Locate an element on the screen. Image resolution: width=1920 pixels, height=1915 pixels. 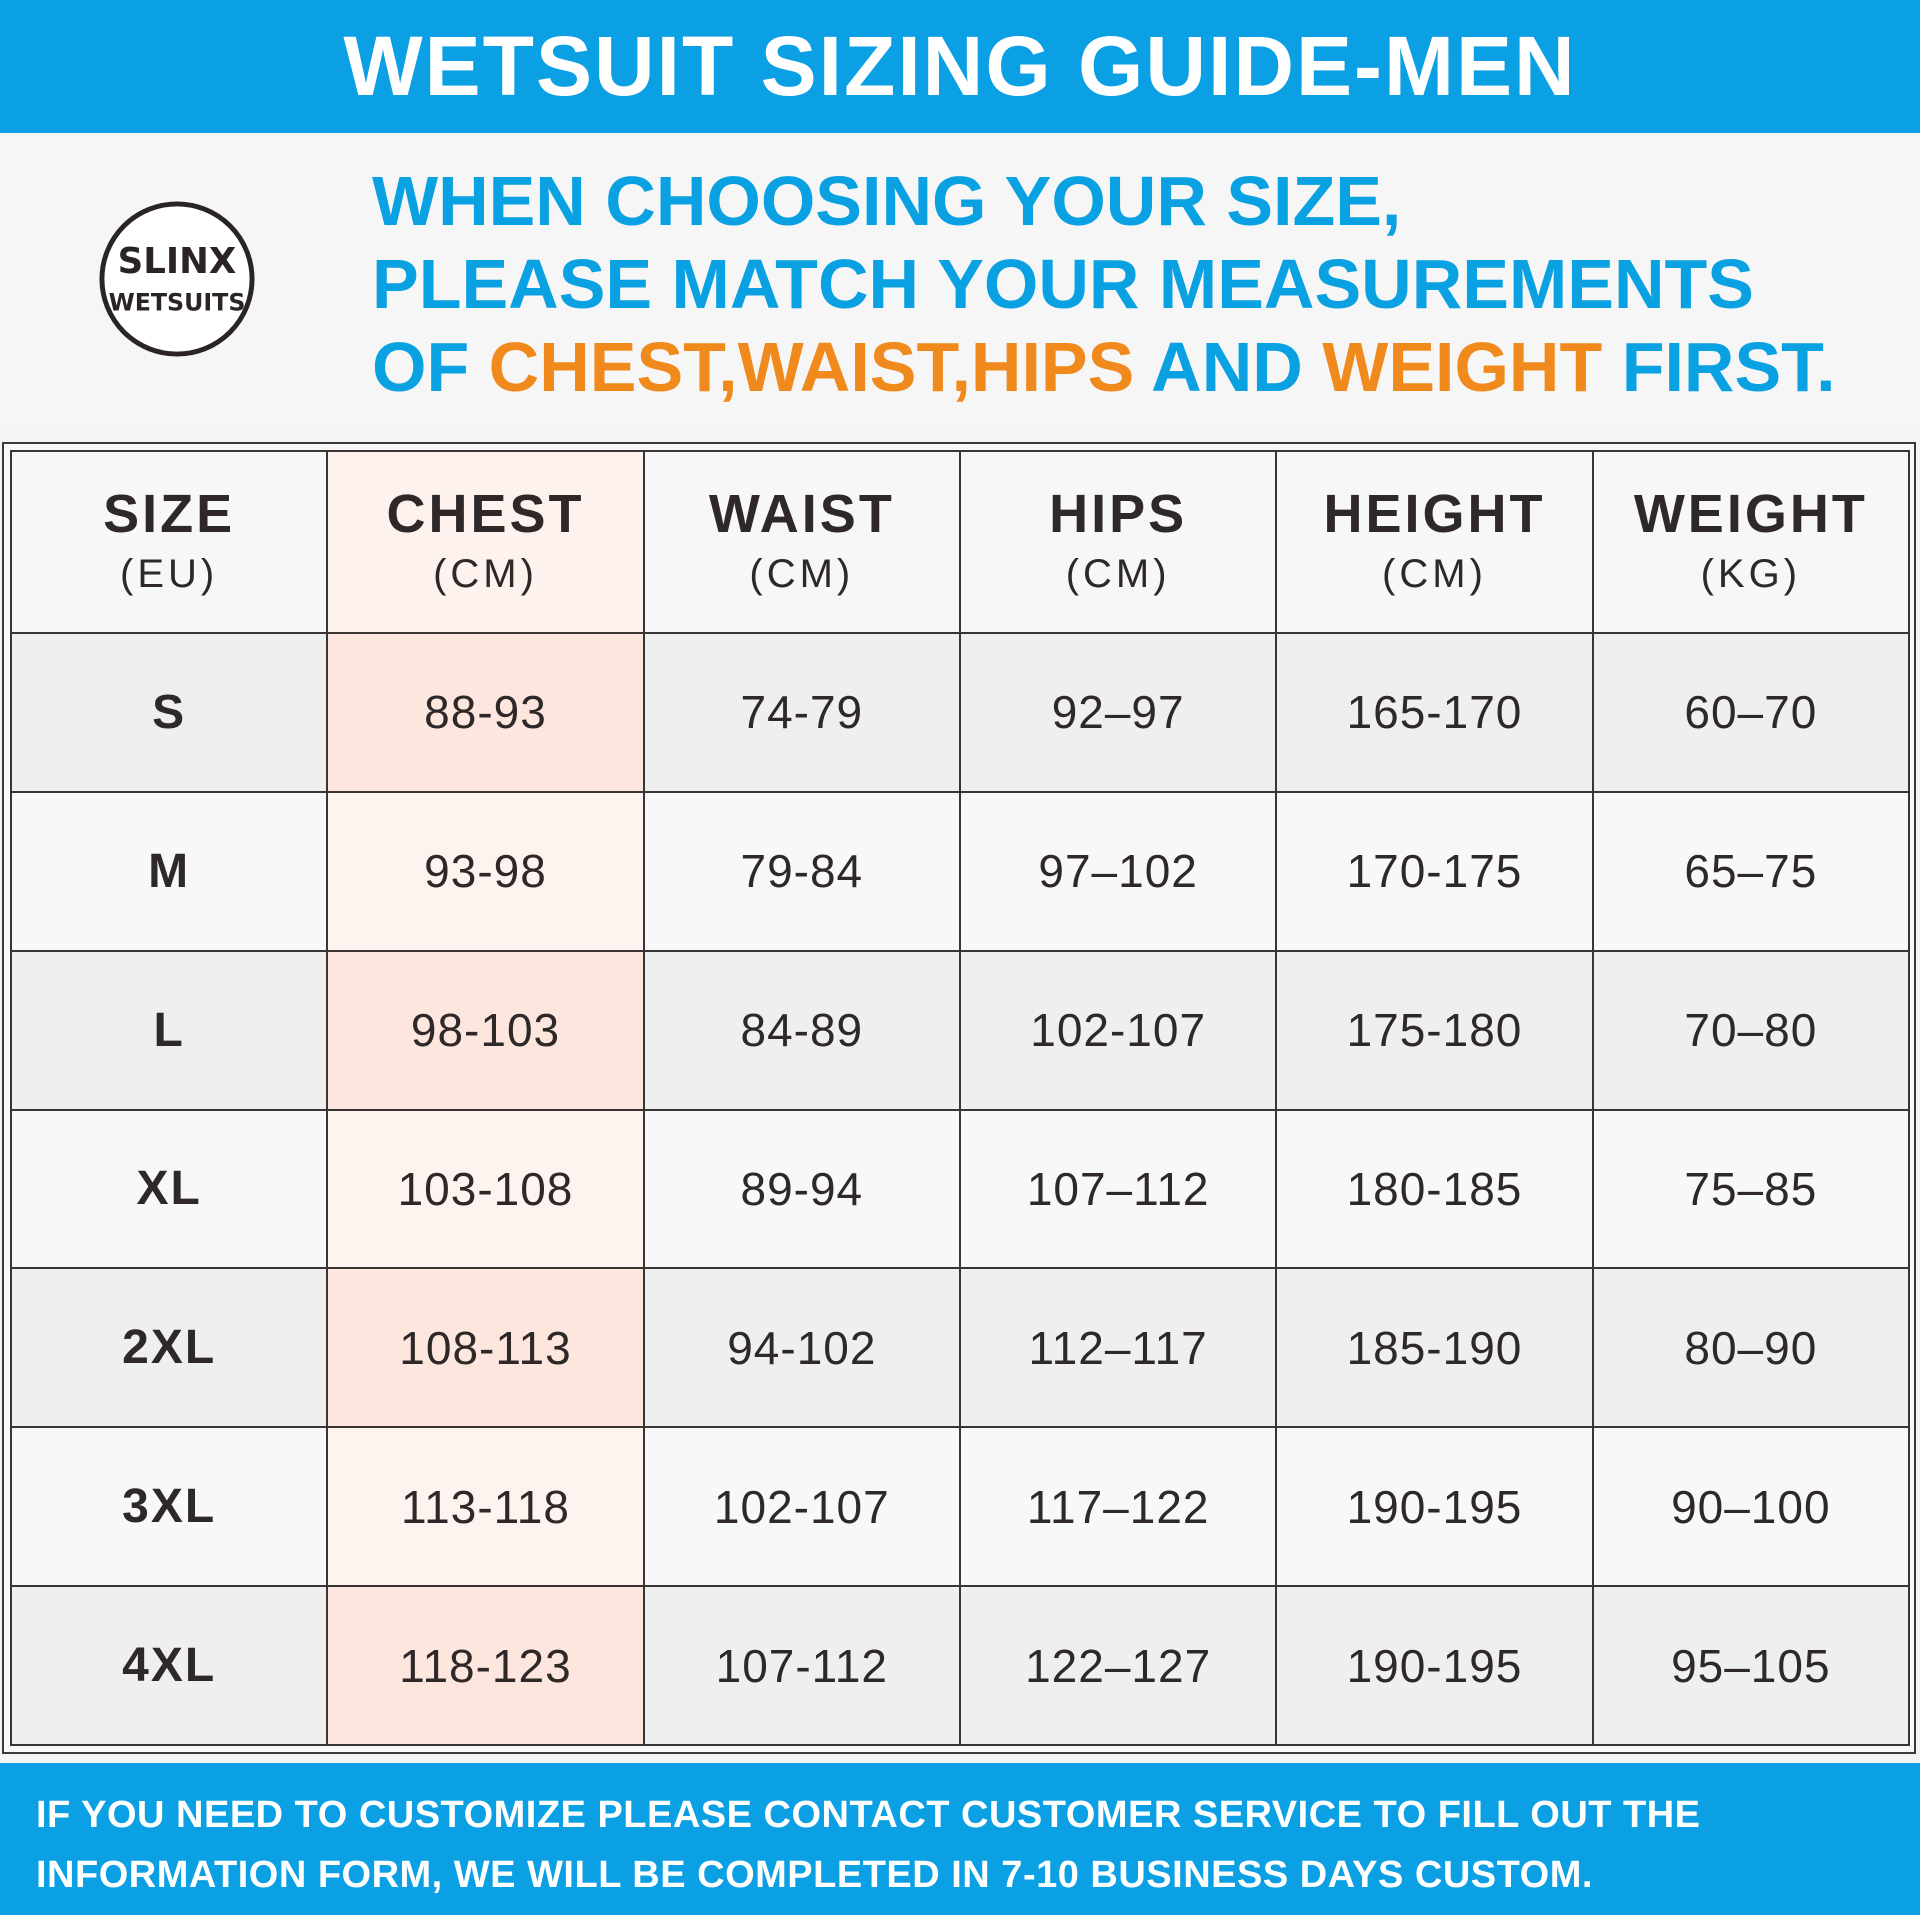
cell-weight: 75–85 is located at coordinates (1751, 1189).